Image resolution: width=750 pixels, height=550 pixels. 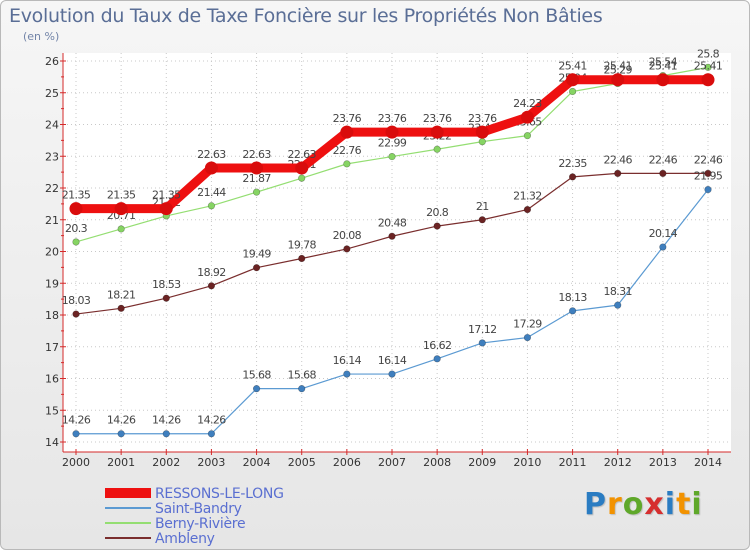 I want to click on logo-letter: t, so click(x=684, y=504).